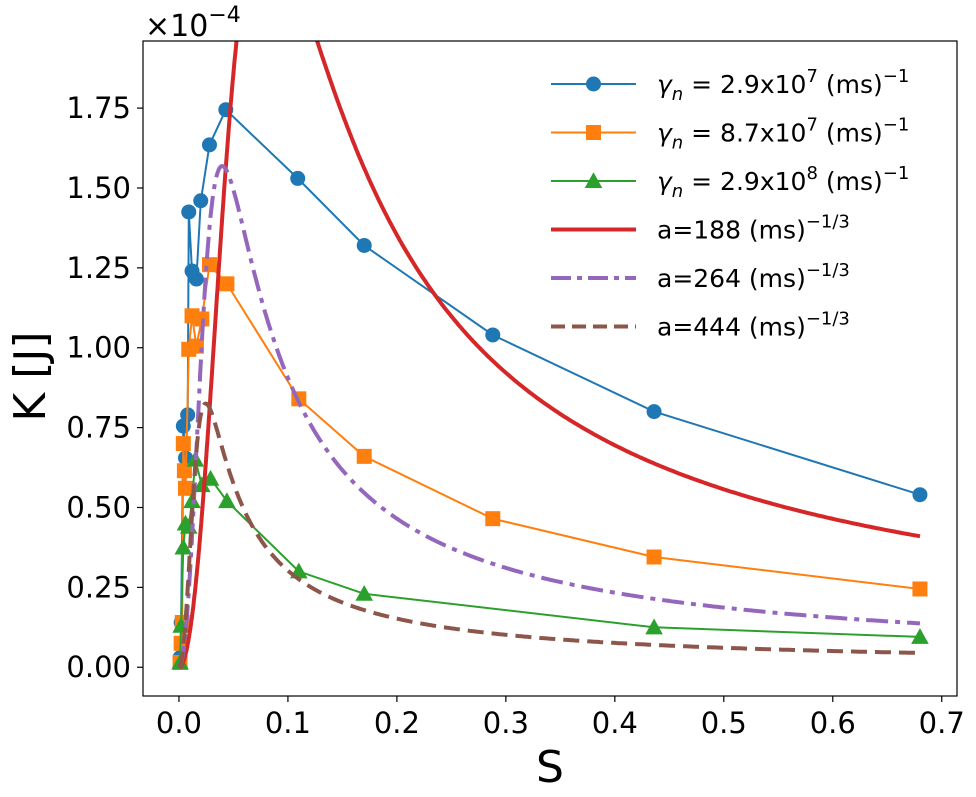 The image size is (976, 797). I want to click on y-axis-multiplier: ×10⁻⁴, so click(193, 23).